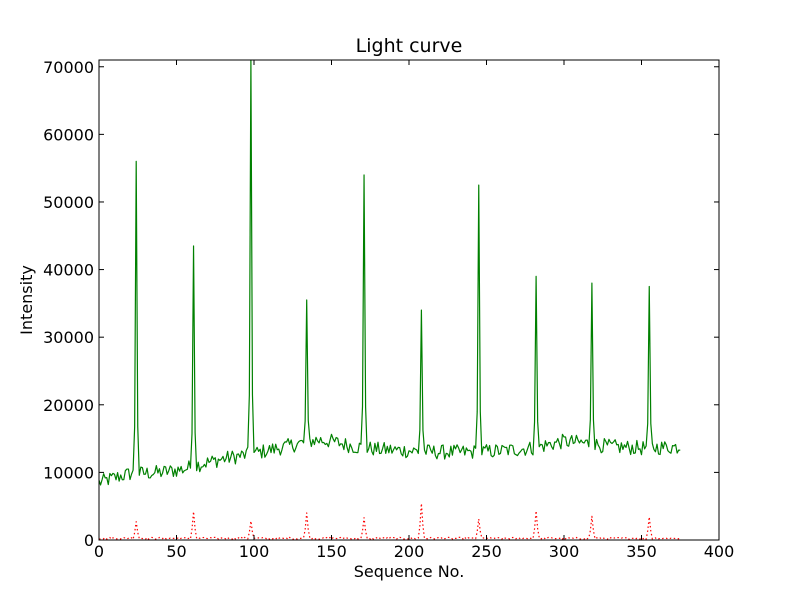 Image resolution: width=800 pixels, height=604 pixels. What do you see at coordinates (26, 300) in the screenshot?
I see `y-axis-label: Intensity` at bounding box center [26, 300].